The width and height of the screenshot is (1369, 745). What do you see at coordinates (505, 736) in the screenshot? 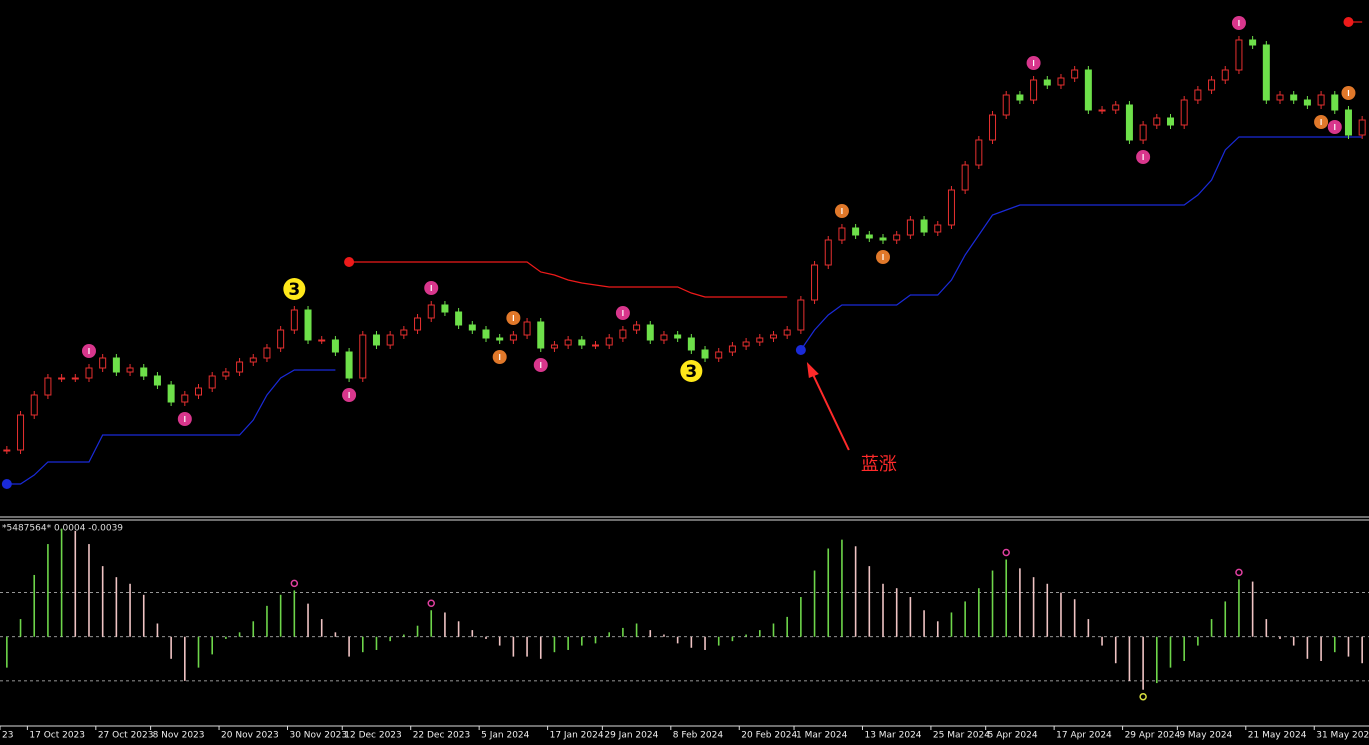
I see `x-tick-label: 5 Jan 2024` at bounding box center [505, 736].